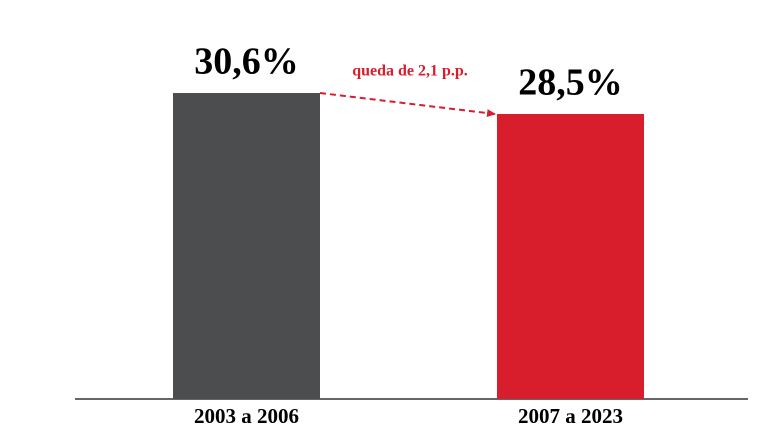 The height and width of the screenshot is (433, 768). I want to click on annotation: queda de 2,1 p.p., so click(410, 71).